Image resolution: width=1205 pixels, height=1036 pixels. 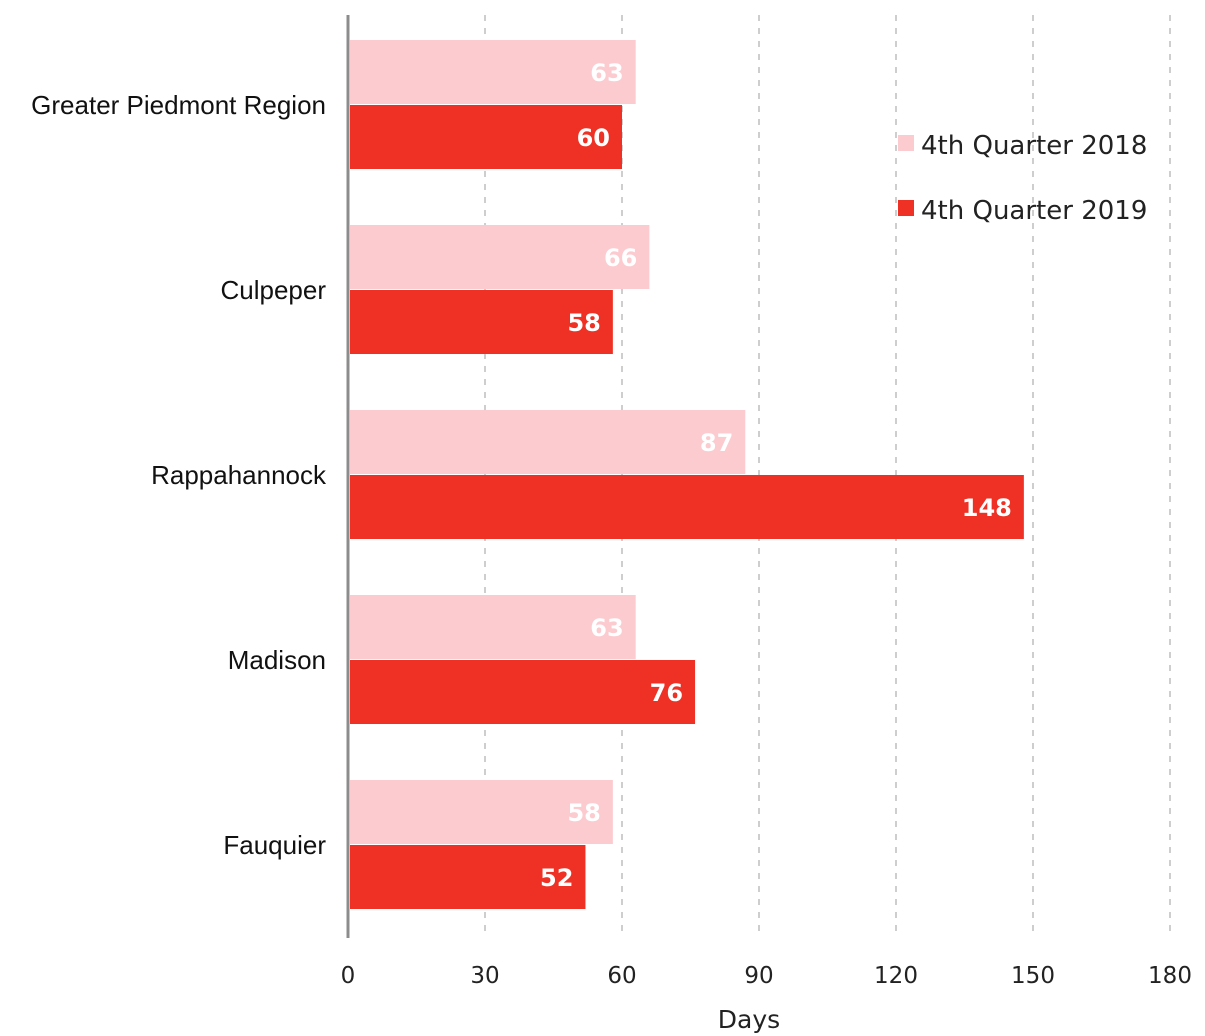 I want to click on x-tick-label: 60, so click(x=621, y=976).